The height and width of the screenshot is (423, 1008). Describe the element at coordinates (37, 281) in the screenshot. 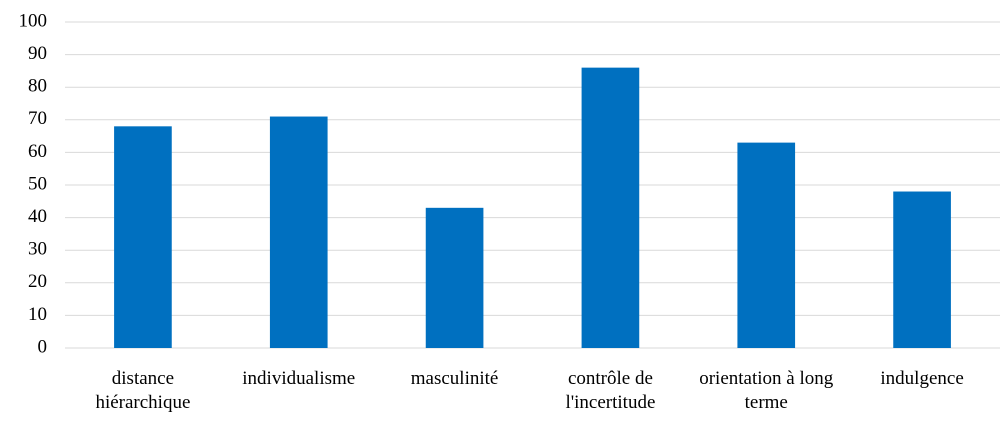

I see `y-tick-label: 20` at that location.